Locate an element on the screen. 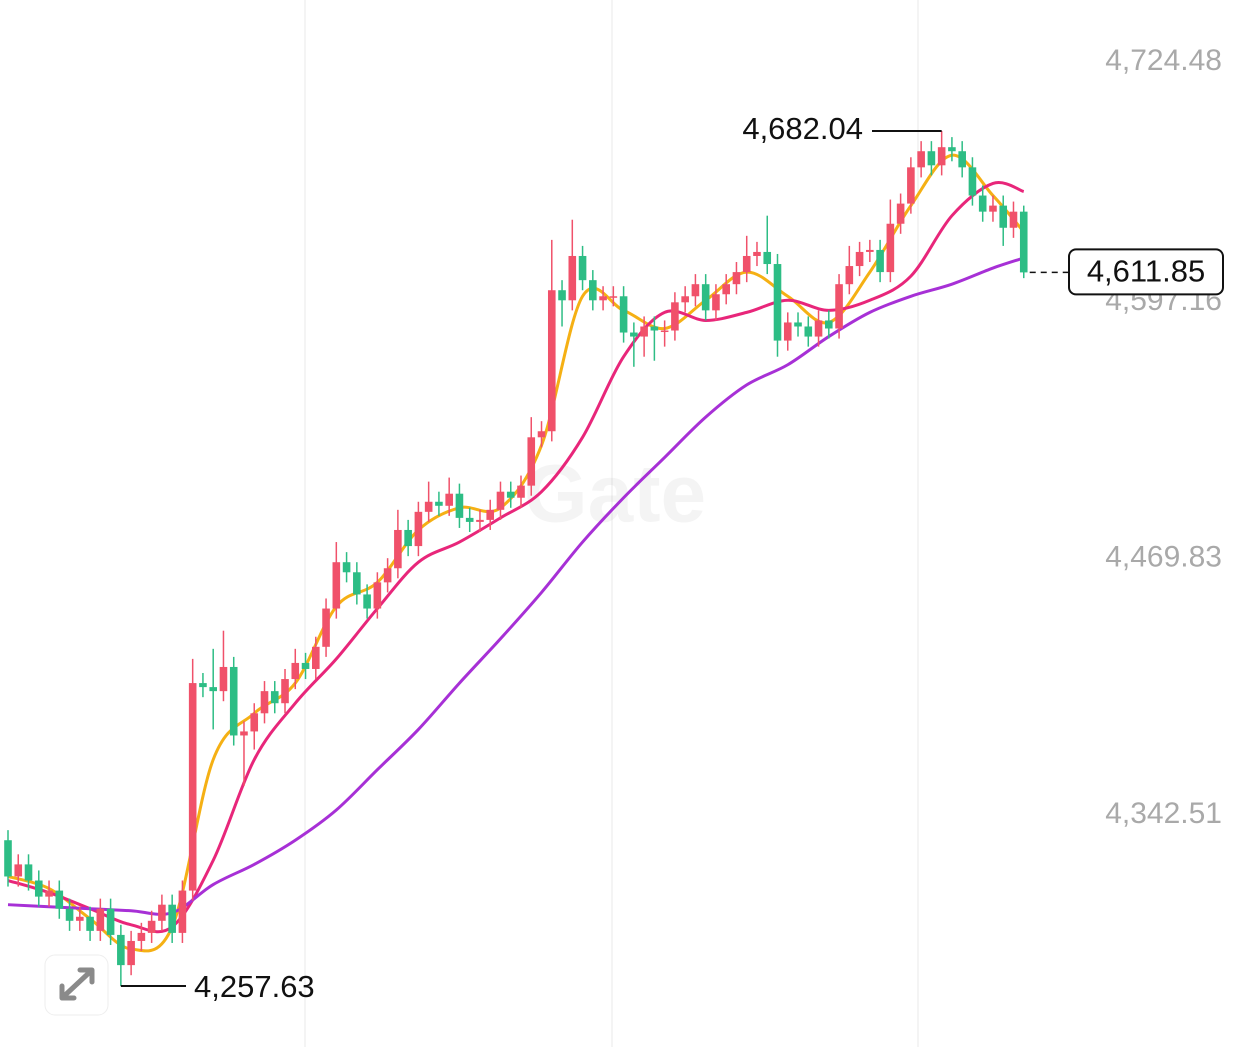 This screenshot has height=1047, width=1239. high-label: 4,682.04 is located at coordinates (802, 128).